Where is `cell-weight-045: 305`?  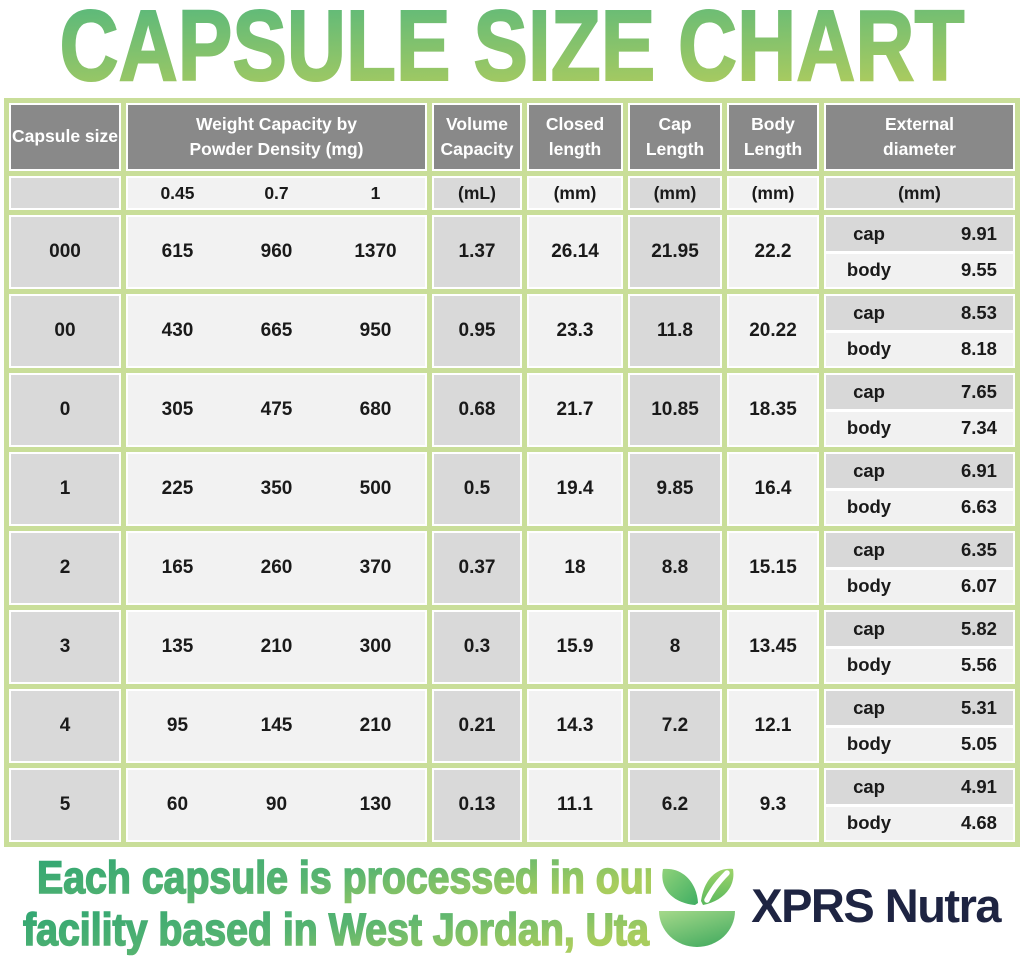 cell-weight-045: 305 is located at coordinates (177, 409).